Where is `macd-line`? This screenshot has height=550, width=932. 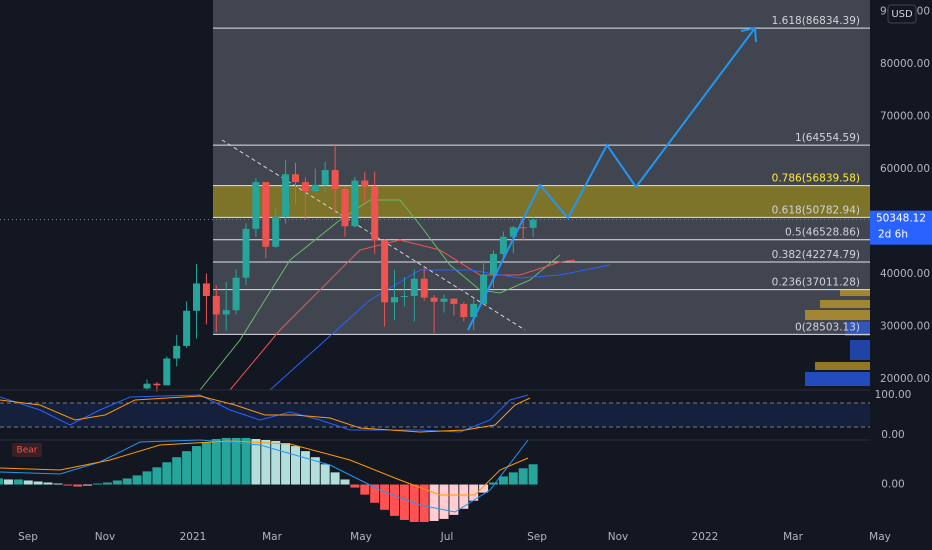 macd-line is located at coordinates (264, 476).